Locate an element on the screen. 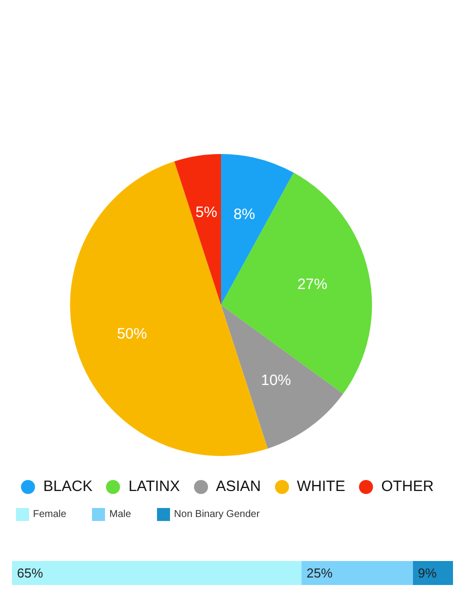 This screenshot has width=455, height=608. legend-label: Male is located at coordinates (120, 514).